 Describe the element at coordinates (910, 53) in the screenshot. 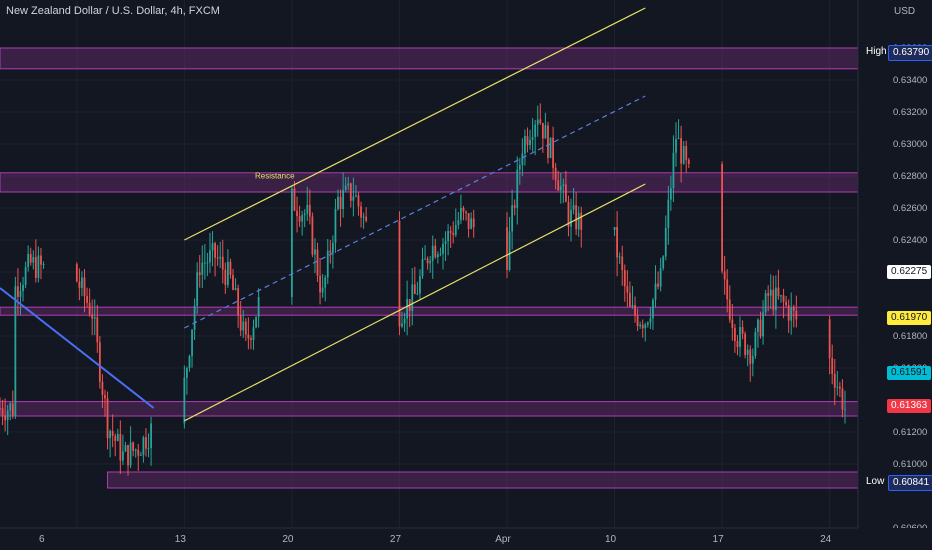

I see `high-value-tag: 0.63790` at that location.